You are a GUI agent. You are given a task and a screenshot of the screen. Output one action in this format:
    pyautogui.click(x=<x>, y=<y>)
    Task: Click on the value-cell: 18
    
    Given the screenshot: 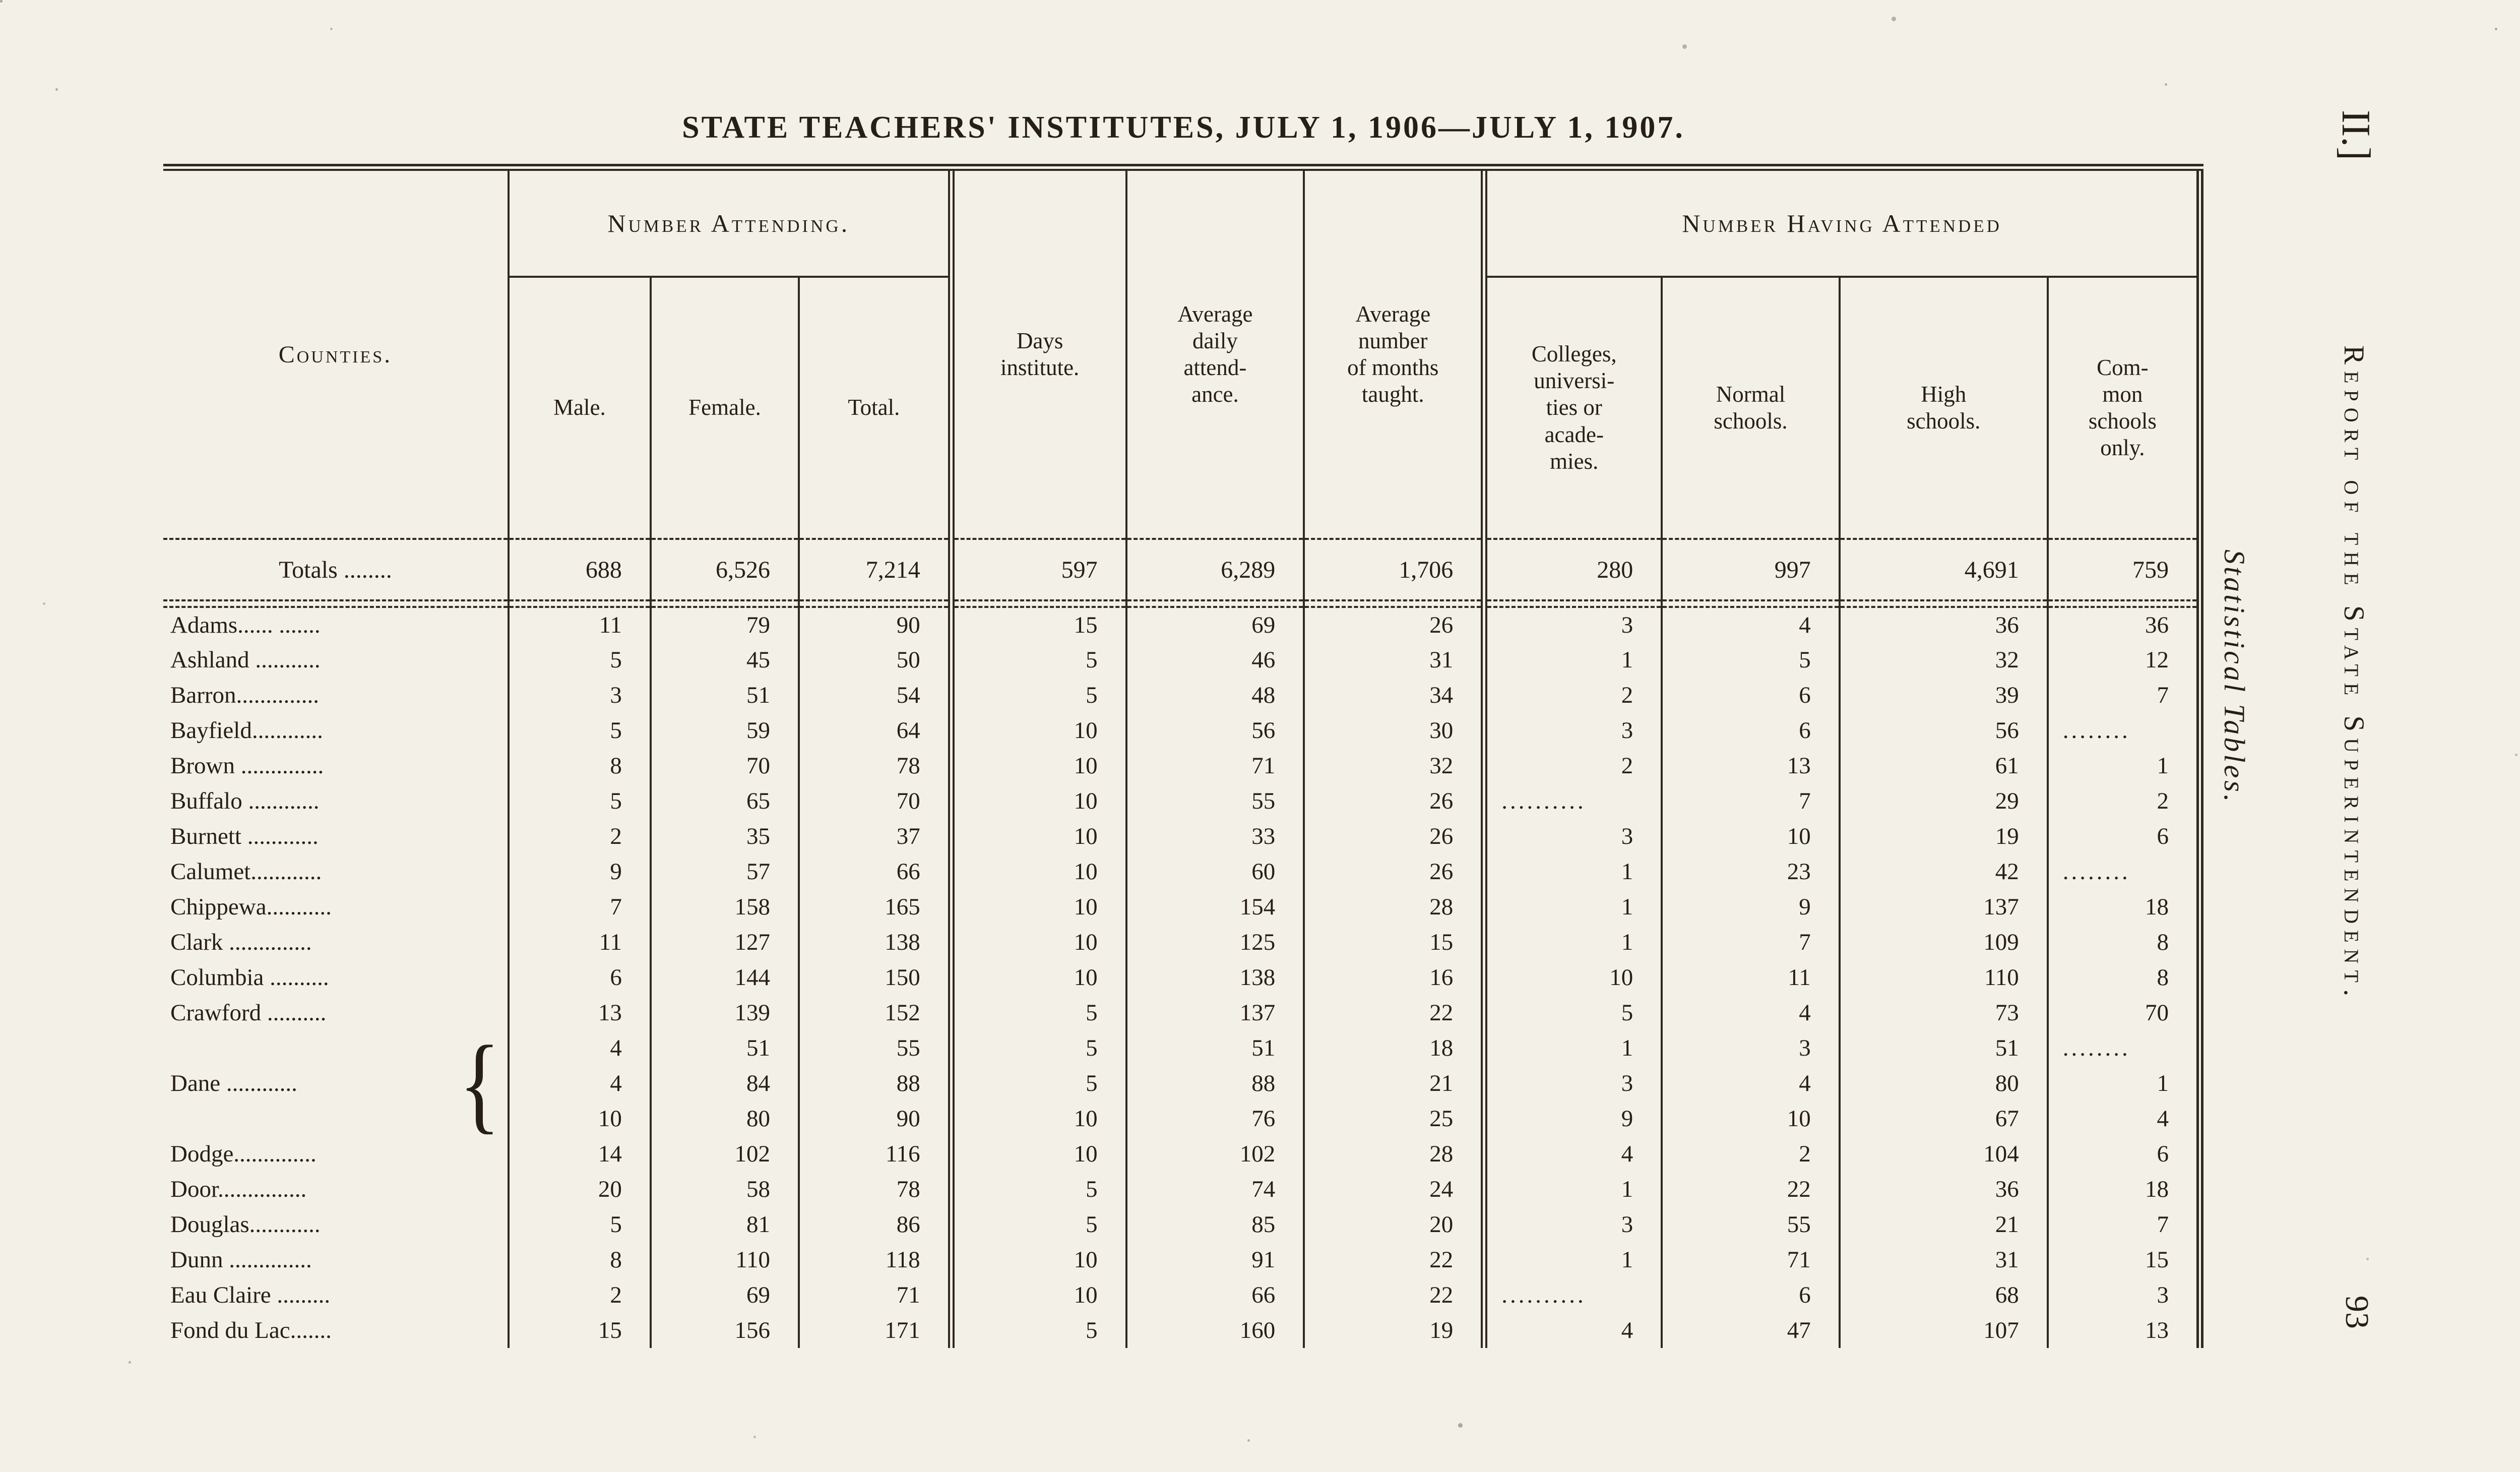 What is the action you would take?
    pyautogui.click(x=2123, y=907)
    